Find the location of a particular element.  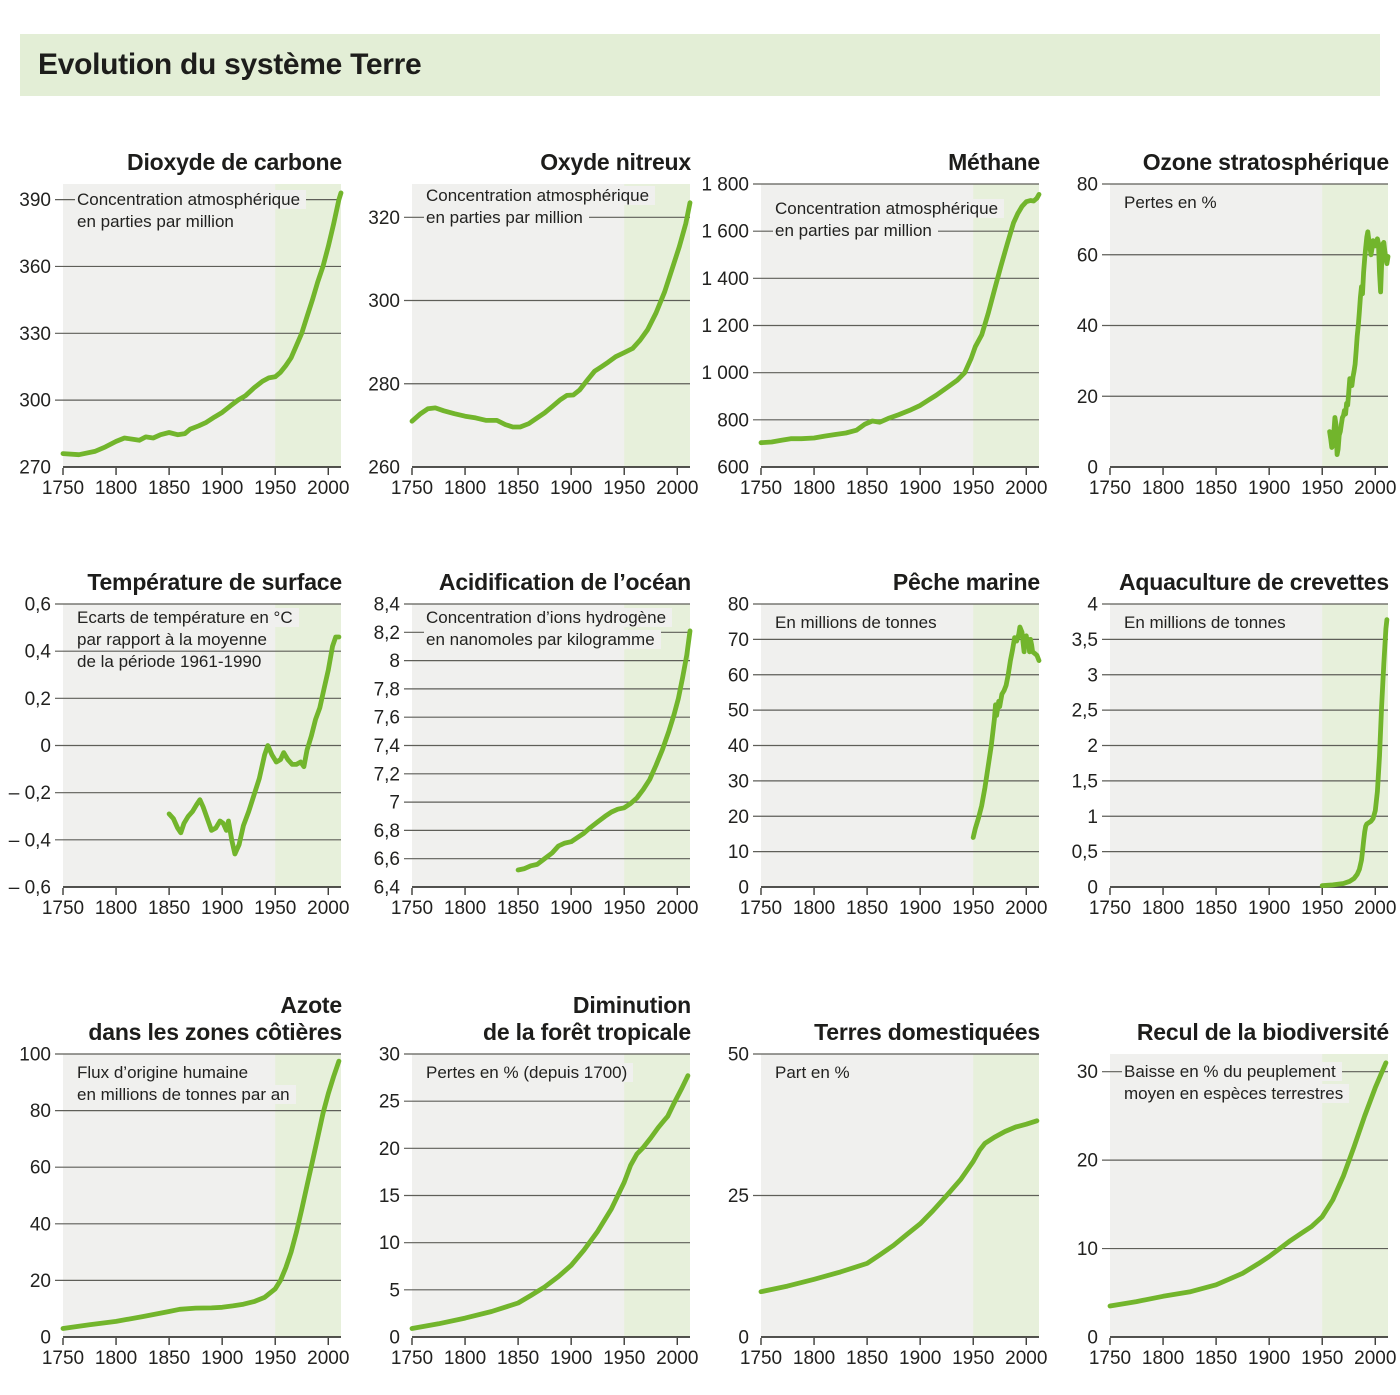

unit-label-line: Pertes en % (depuis 1700) is located at coordinates (529, 1072).